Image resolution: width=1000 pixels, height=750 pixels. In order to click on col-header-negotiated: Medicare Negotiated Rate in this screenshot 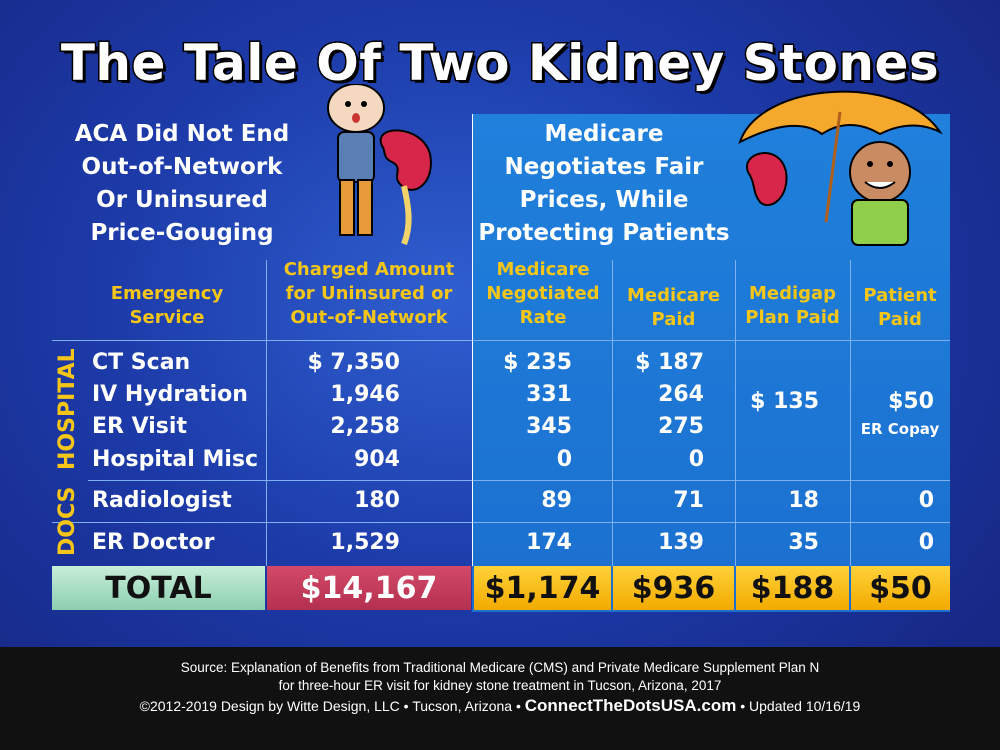, I will do `click(543, 294)`.